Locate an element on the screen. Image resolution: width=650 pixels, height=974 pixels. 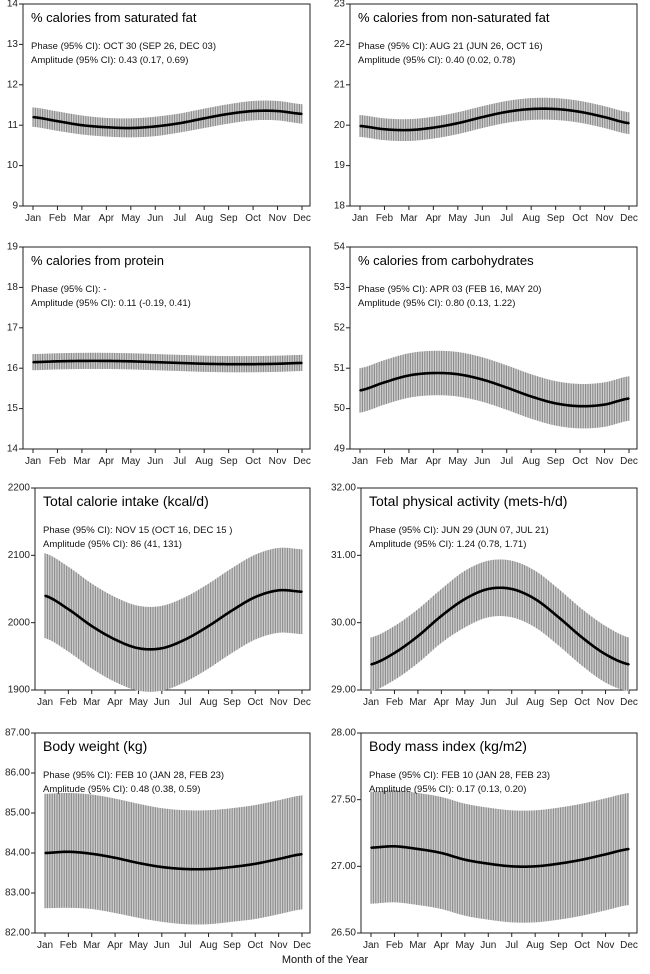
y-tick-label: 29.00 is located at coordinates (343, 690).